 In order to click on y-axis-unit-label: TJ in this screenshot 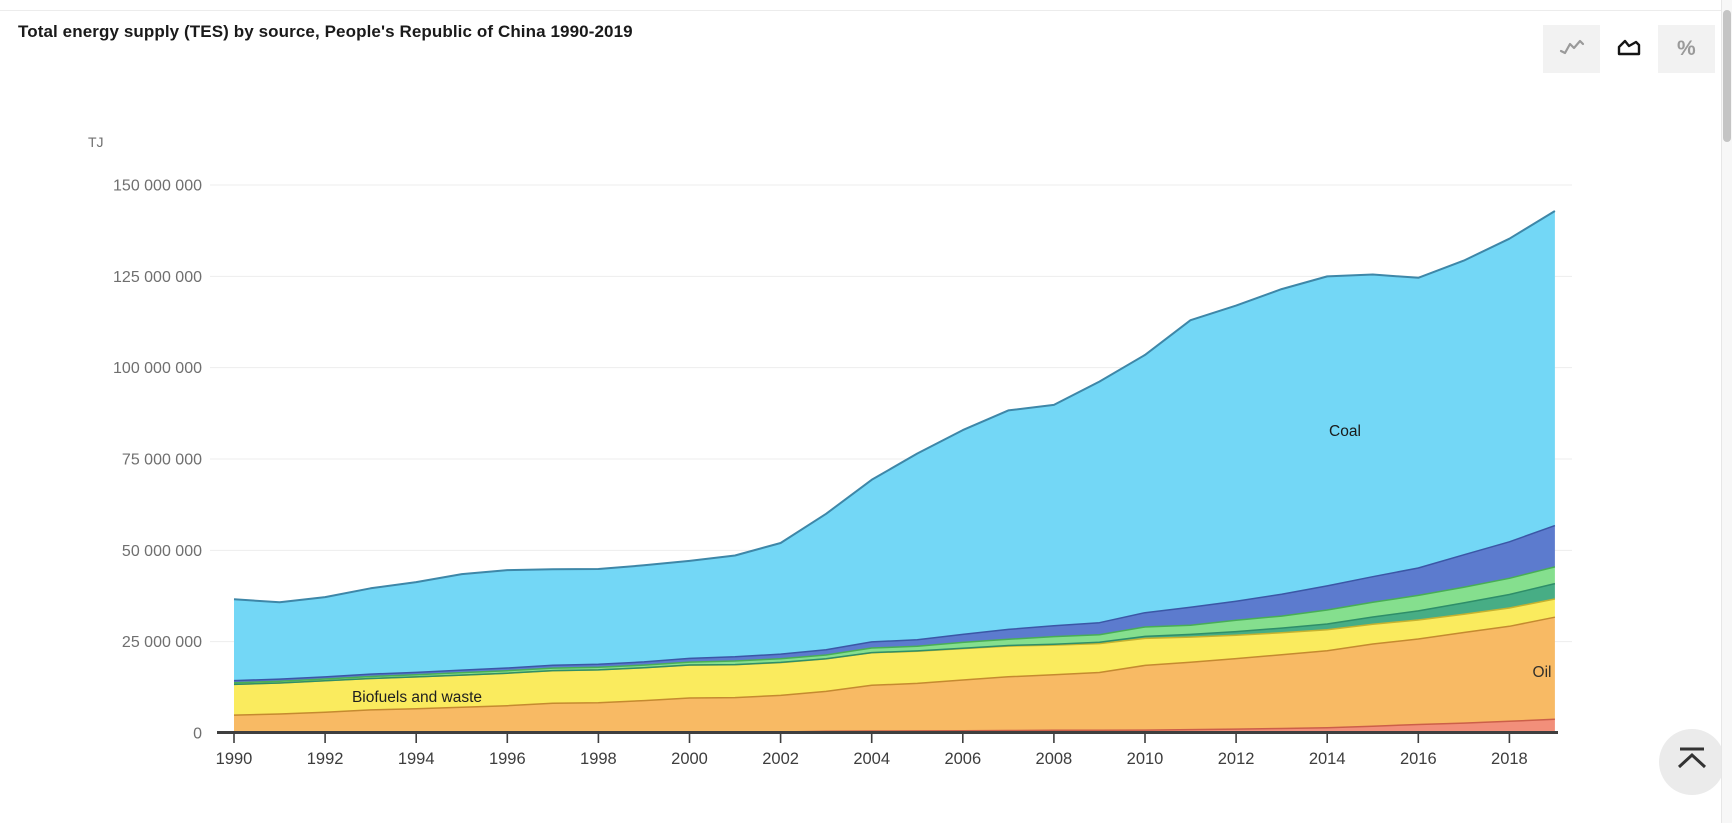, I will do `click(96, 142)`.